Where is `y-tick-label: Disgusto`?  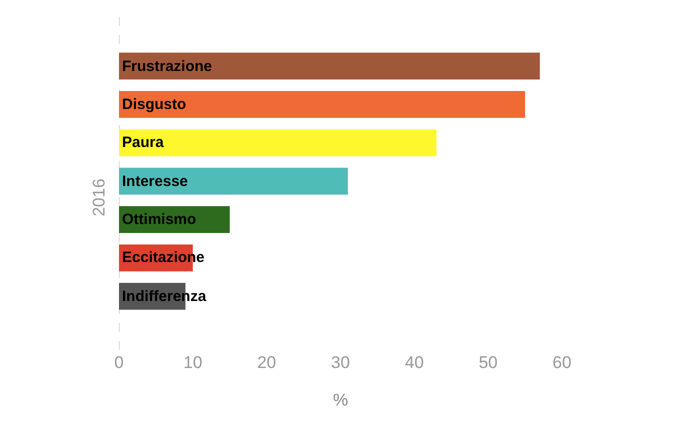
y-tick-label: Disgusto is located at coordinates (154, 104).